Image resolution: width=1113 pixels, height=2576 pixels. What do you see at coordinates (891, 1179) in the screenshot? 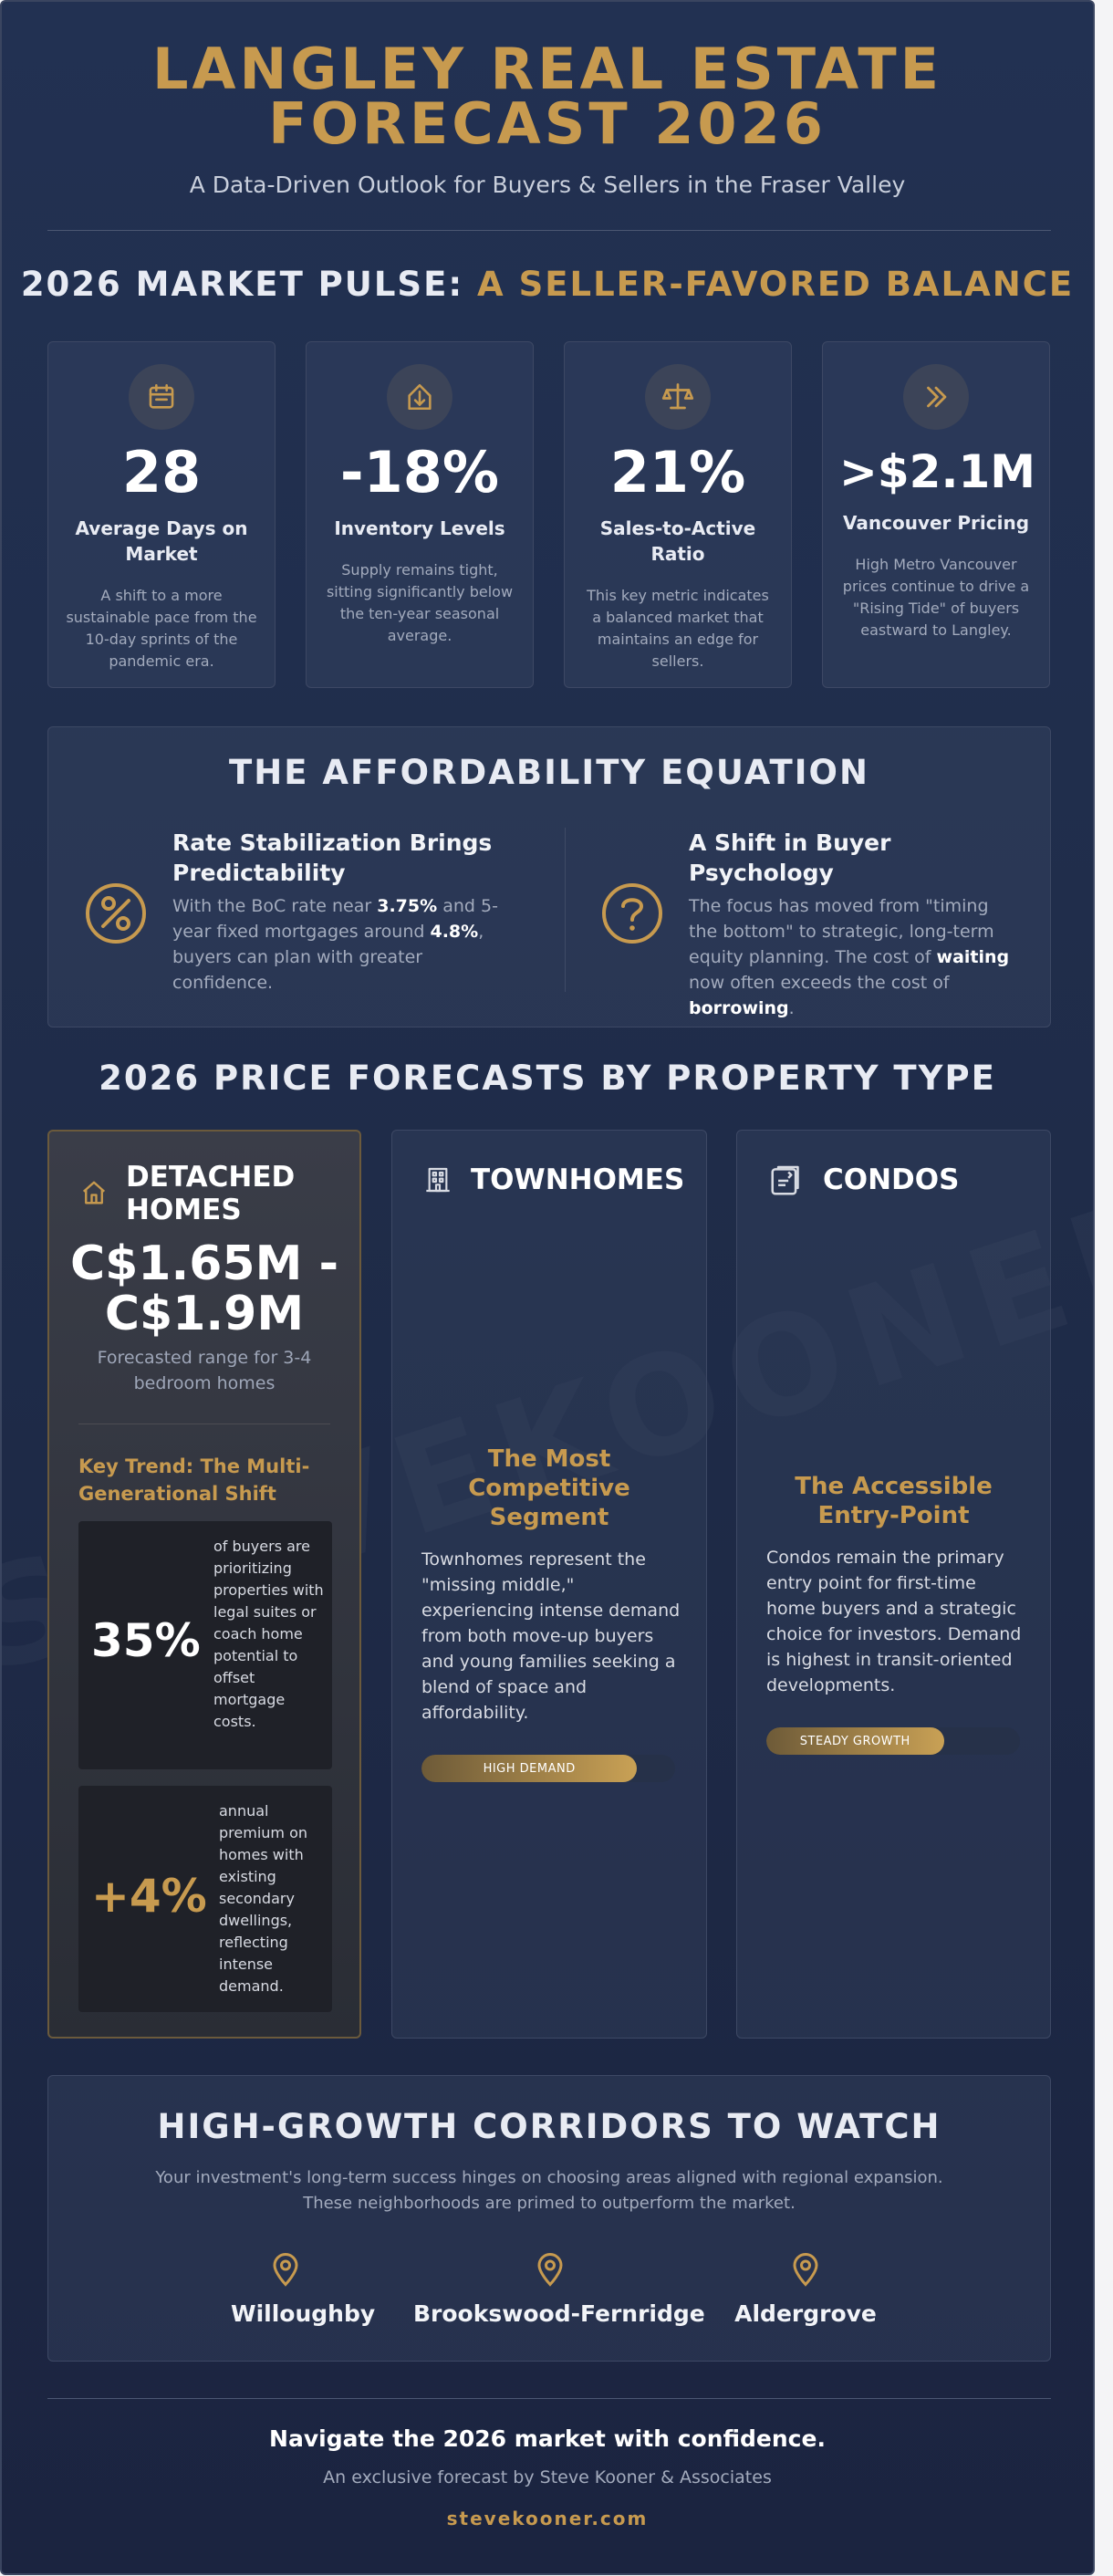
I see `condos-title: CONDOS` at bounding box center [891, 1179].